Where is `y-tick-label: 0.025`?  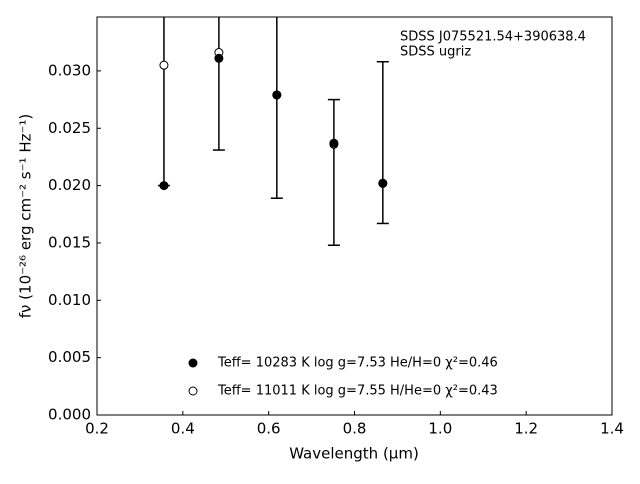
y-tick-label: 0.025 is located at coordinates (69, 128).